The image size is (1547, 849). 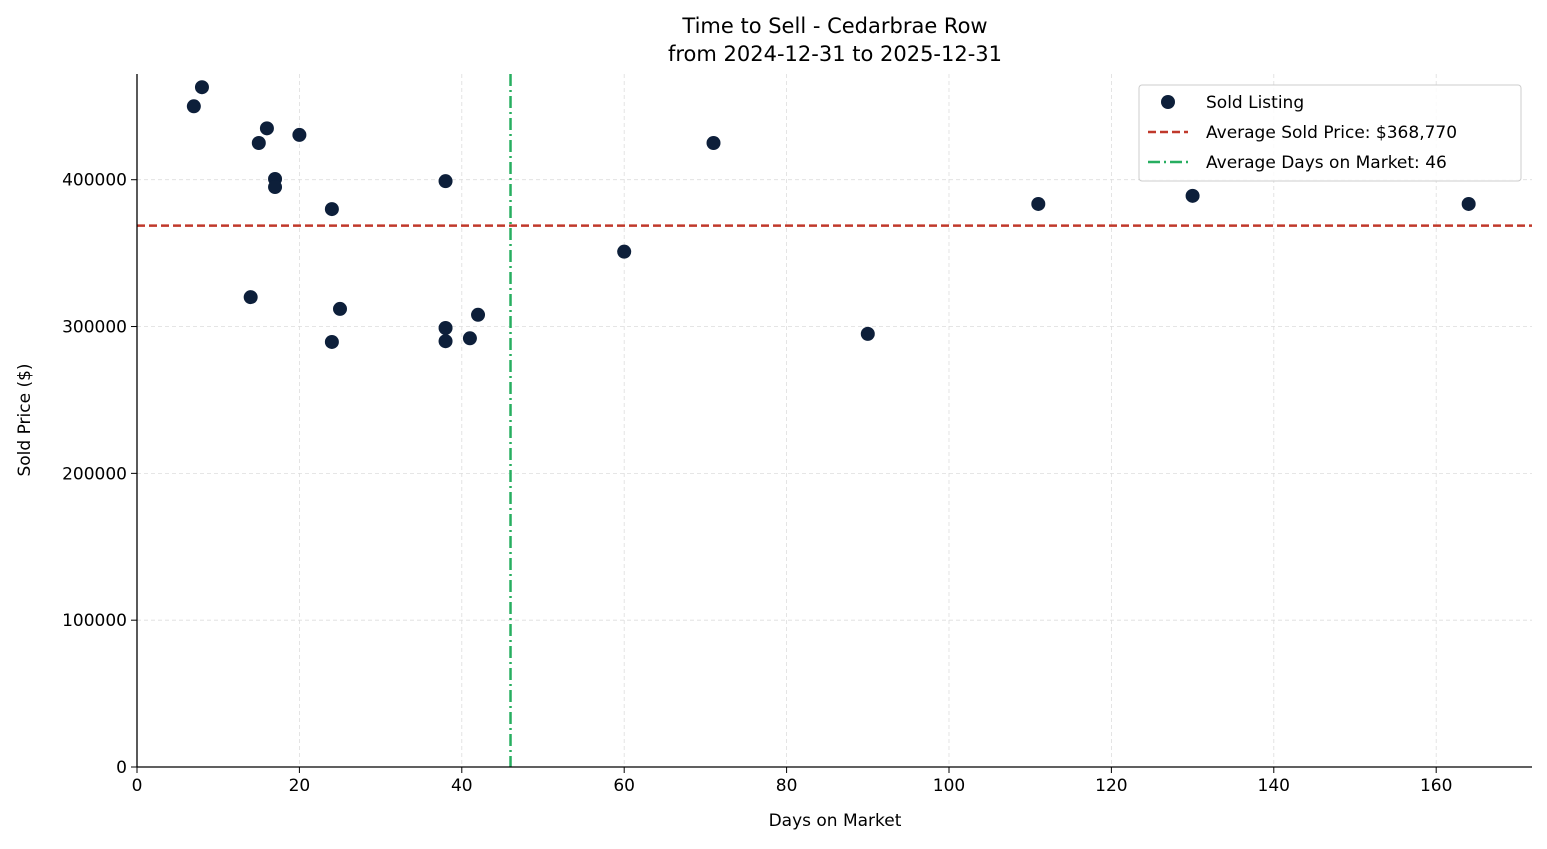 What do you see at coordinates (462, 786) in the screenshot?
I see `x-tick-label: 40` at bounding box center [462, 786].